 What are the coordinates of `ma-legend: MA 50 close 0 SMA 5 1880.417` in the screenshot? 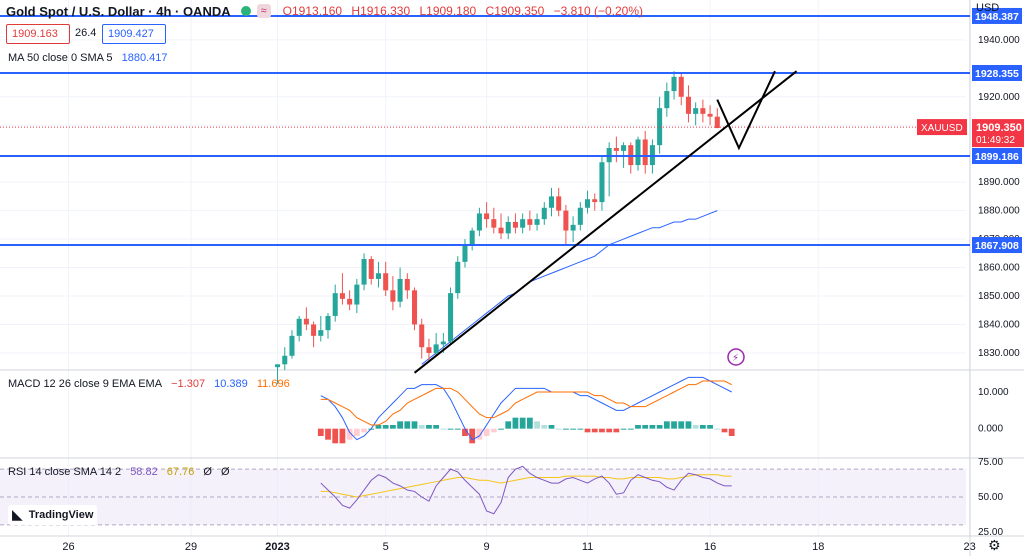 It's located at (91, 58).